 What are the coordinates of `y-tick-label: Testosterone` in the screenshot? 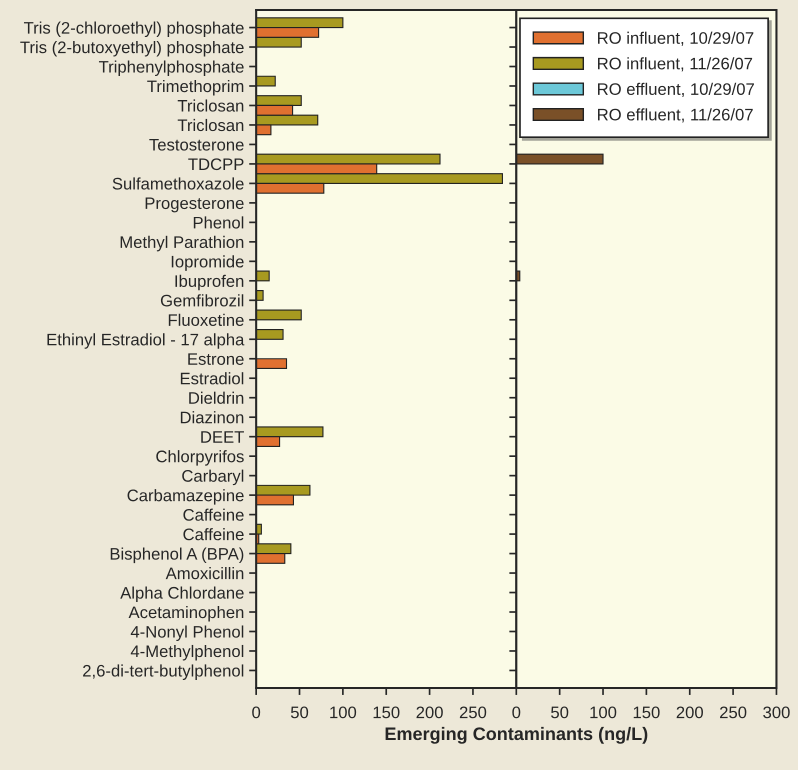 It's located at (196, 145).